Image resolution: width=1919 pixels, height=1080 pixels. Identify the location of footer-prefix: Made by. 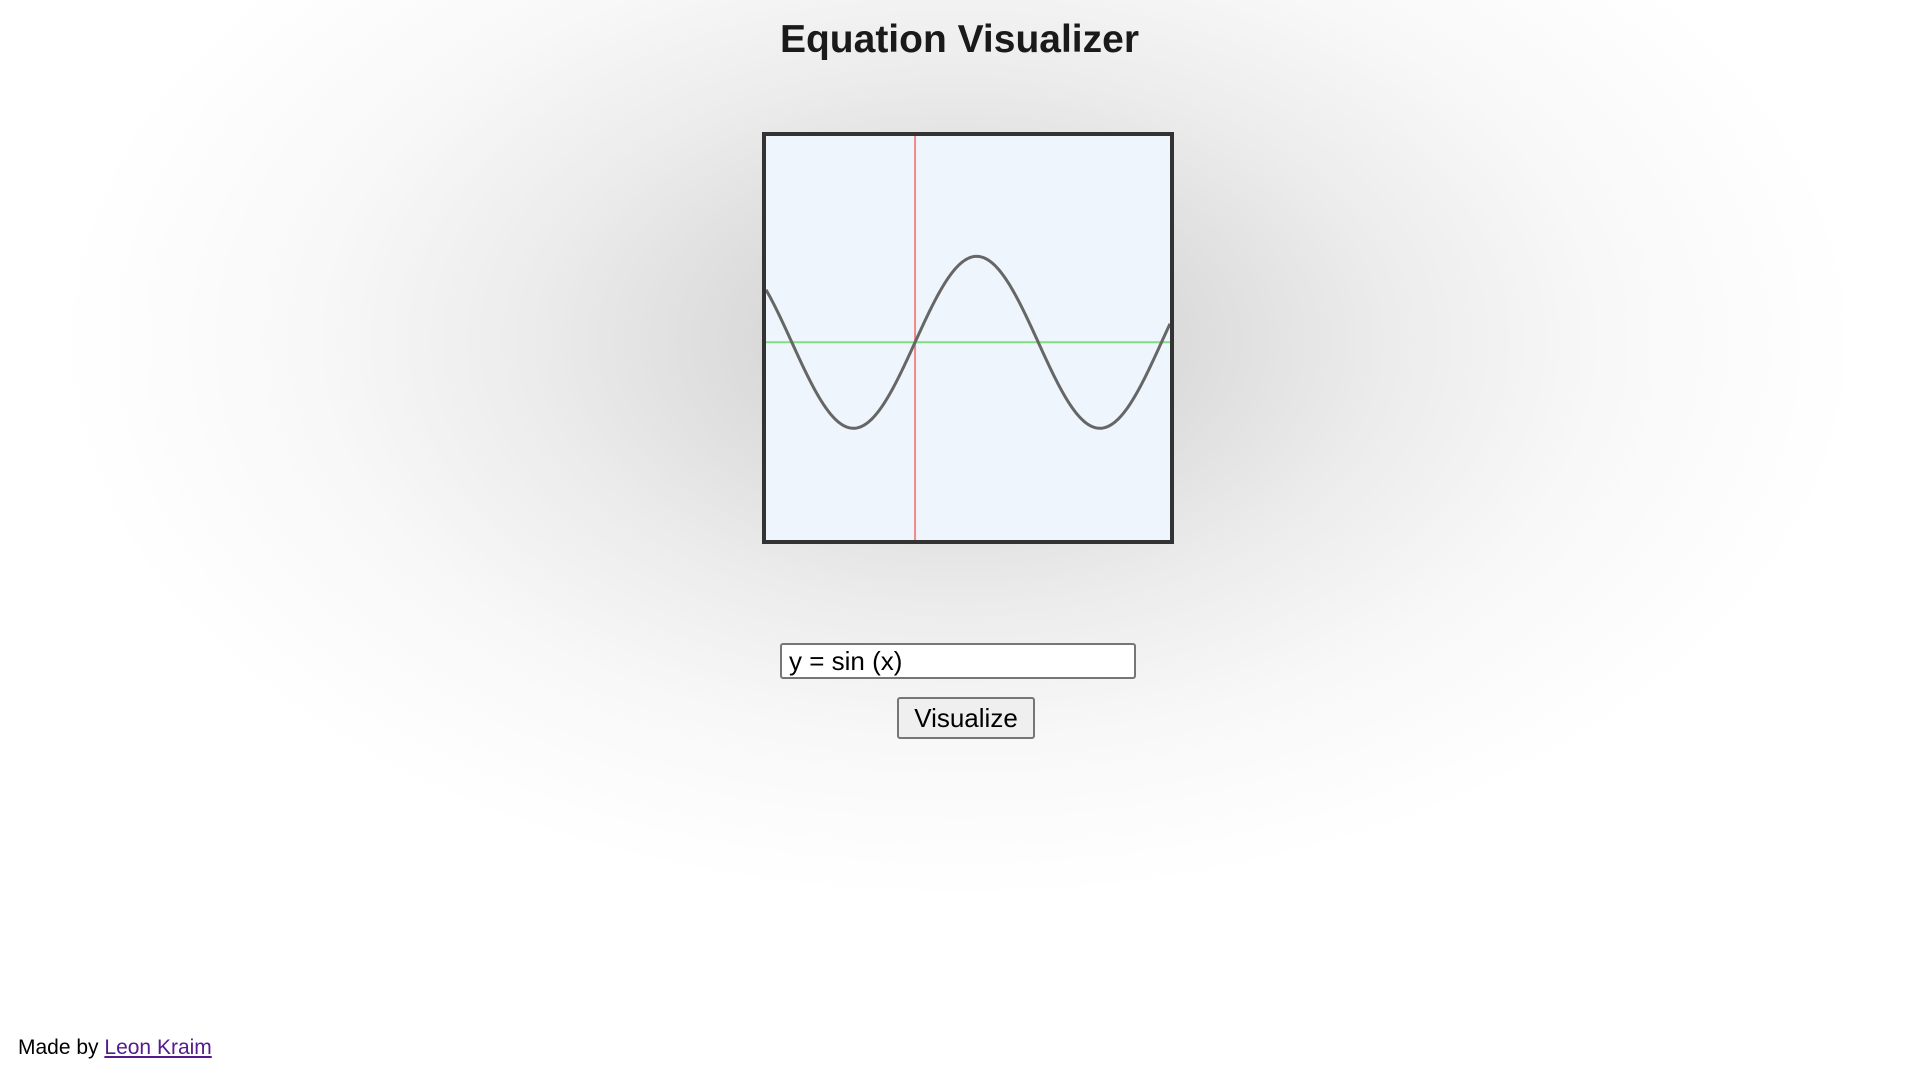
(58, 1047).